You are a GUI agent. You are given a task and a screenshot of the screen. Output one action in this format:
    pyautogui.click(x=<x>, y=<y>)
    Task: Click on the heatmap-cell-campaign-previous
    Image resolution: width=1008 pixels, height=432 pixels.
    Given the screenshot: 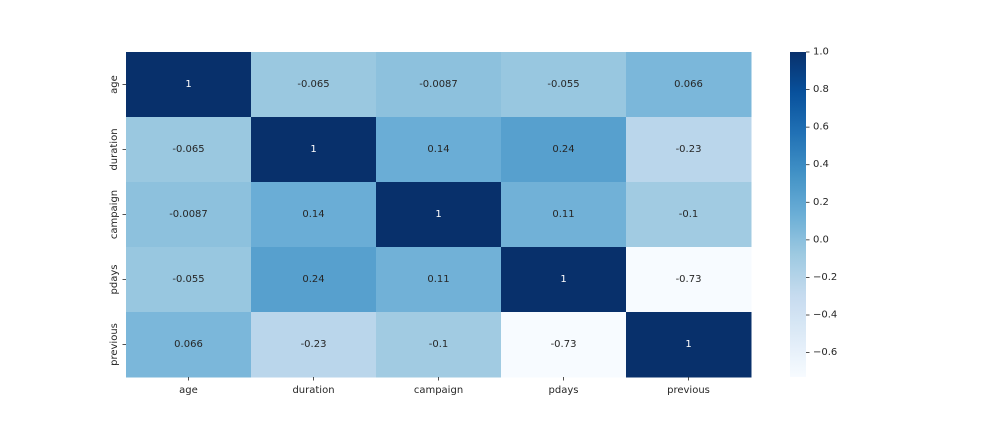 What is the action you would take?
    pyautogui.click(x=689, y=215)
    